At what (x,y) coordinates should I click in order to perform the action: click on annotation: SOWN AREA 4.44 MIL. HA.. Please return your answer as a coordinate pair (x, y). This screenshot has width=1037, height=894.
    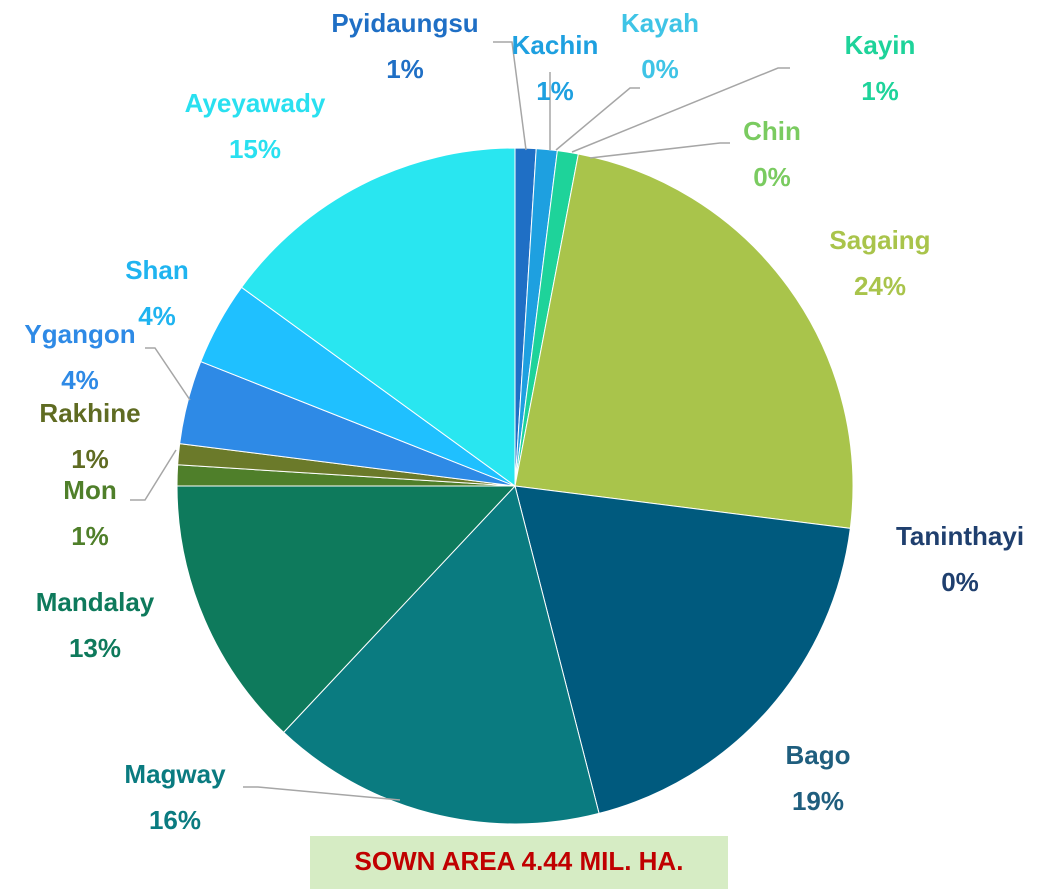
    Looking at the image, I should click on (519, 861).